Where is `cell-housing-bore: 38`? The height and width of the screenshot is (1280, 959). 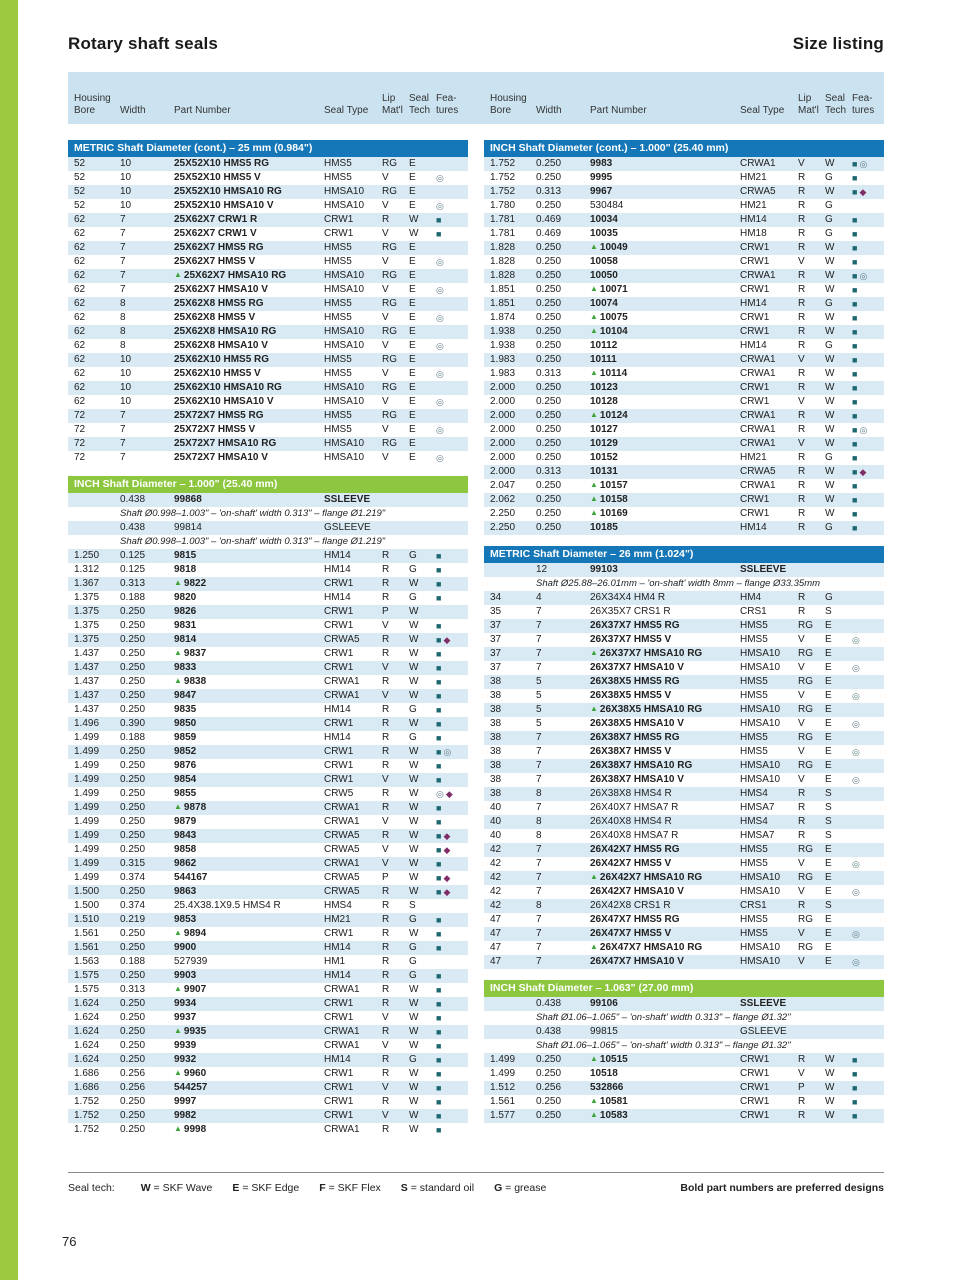
cell-housing-bore: 38 is located at coordinates (496, 695).